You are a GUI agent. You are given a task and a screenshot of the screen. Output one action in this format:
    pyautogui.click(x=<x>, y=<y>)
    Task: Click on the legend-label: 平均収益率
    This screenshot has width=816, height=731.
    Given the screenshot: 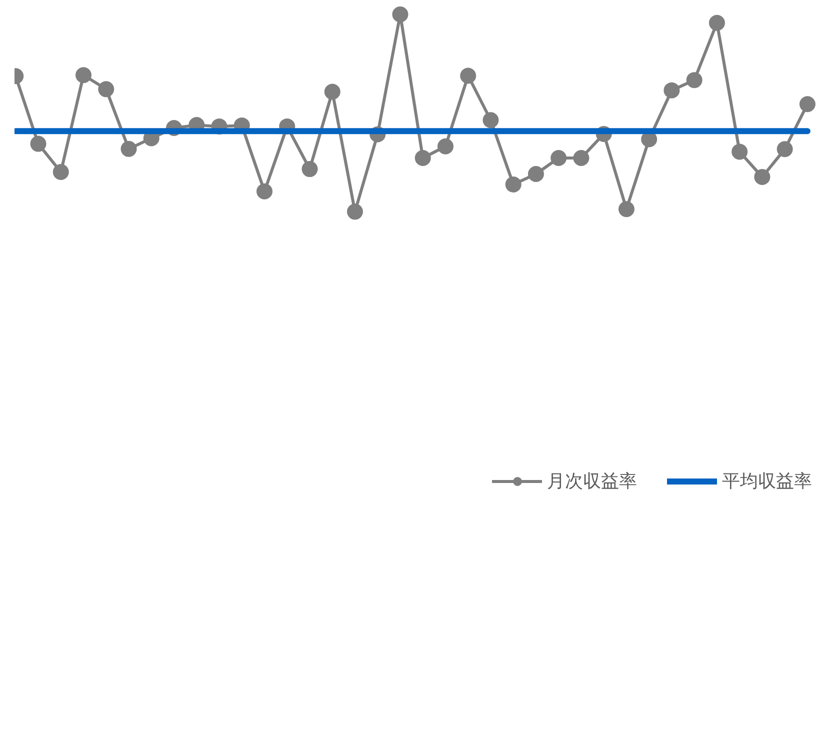 What is the action you would take?
    pyautogui.click(x=767, y=481)
    